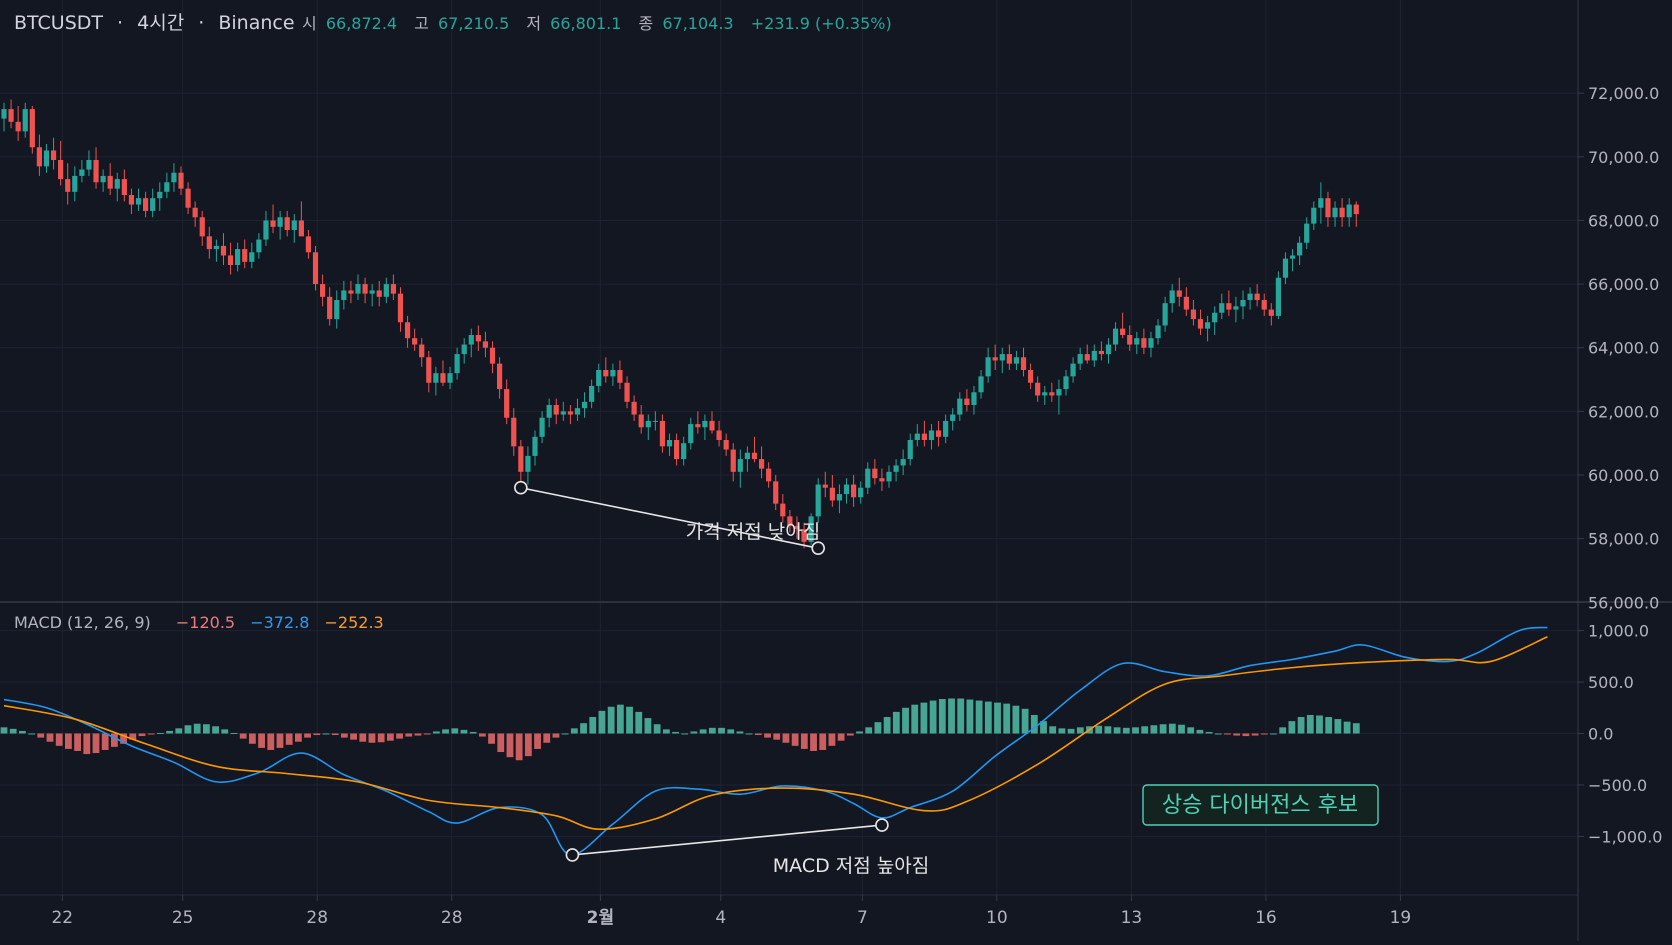 The image size is (1672, 945). I want to click on macd-axis: 1,000.0 500.0 0.0 −500.0 −1,000.0, so click(1620, 734).